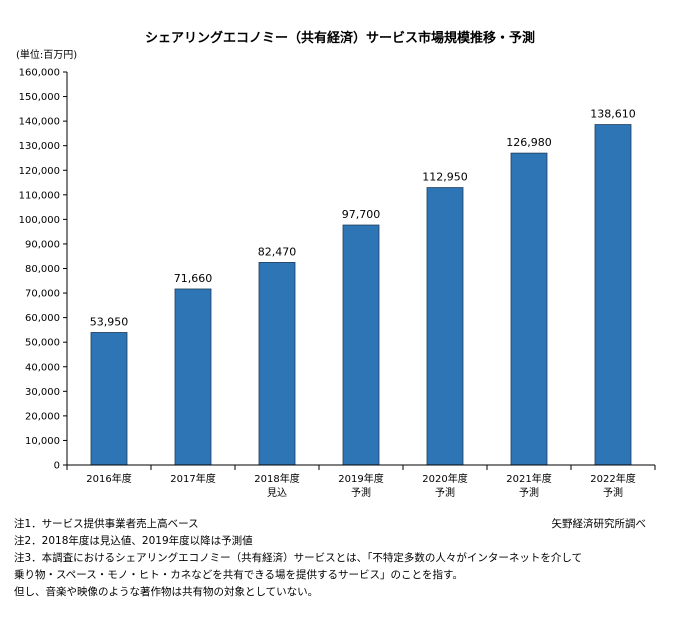 The width and height of the screenshot is (680, 619). What do you see at coordinates (42, 244) in the screenshot?
I see `y-tick-label: 90,000` at bounding box center [42, 244].